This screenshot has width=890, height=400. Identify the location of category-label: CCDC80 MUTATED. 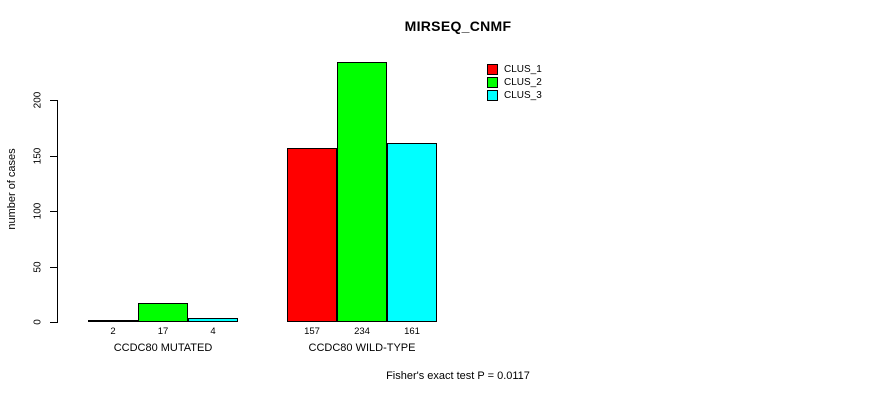
(163, 348).